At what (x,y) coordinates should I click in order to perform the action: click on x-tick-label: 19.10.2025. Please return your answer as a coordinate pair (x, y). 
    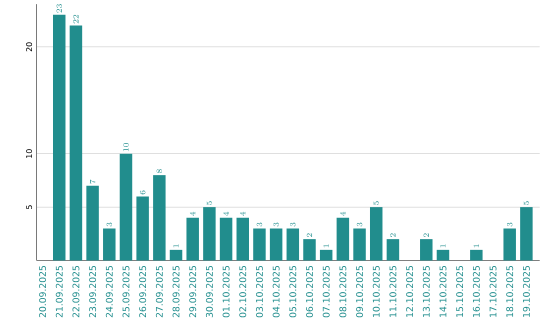
    Looking at the image, I should click on (526, 291).